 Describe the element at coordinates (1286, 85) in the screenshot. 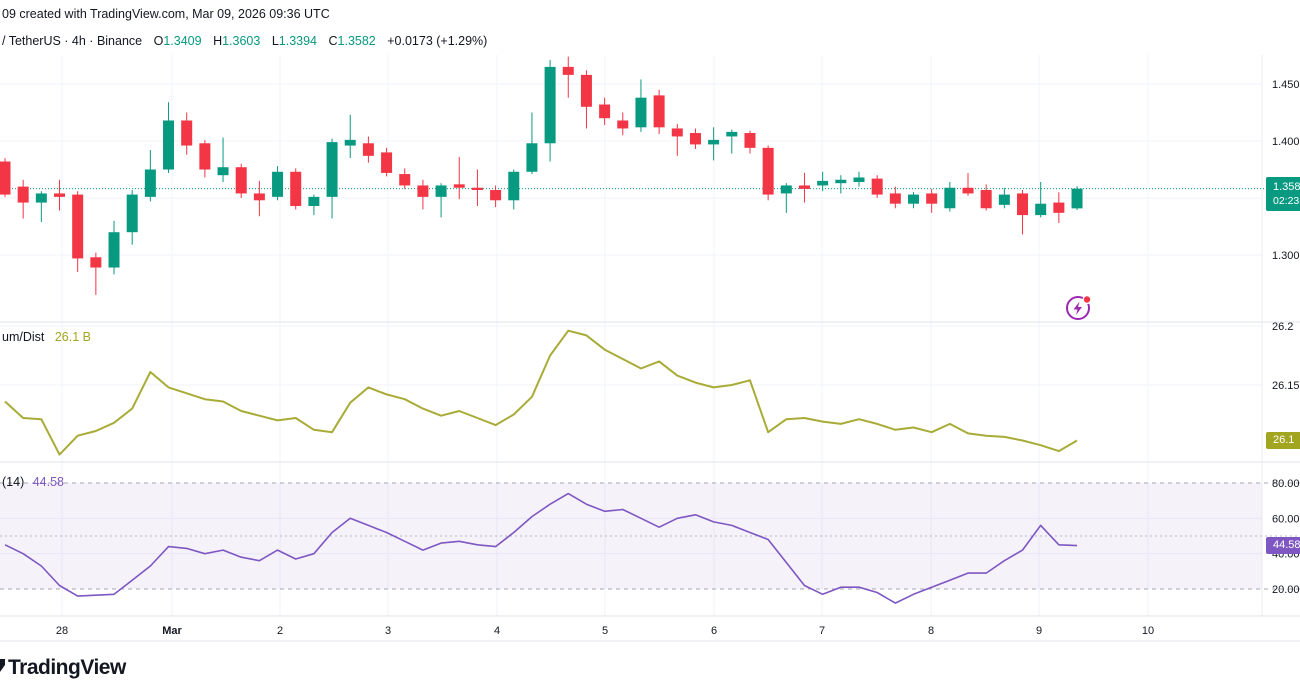

I see `price-axis-tick: 1.450` at that location.